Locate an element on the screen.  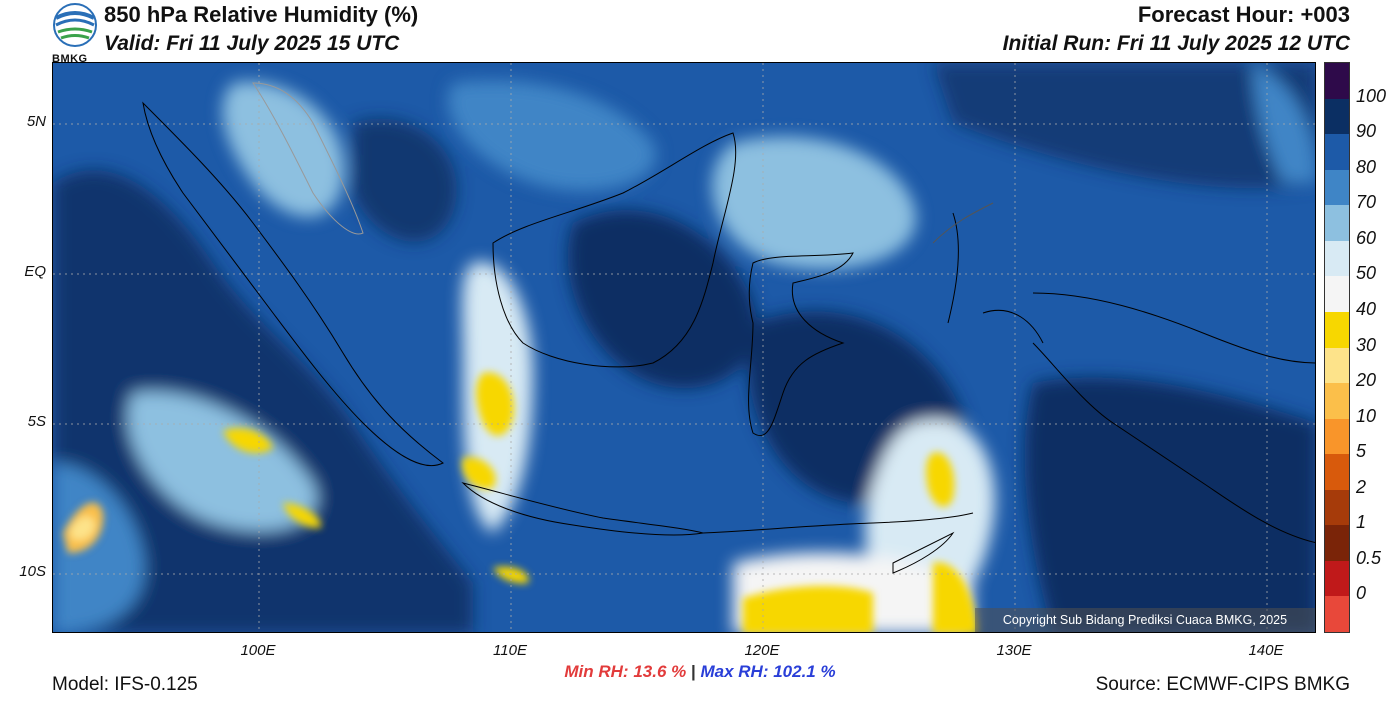
source-label: Source: ECMWF-CIPS BMKG is located at coordinates (1222, 684).